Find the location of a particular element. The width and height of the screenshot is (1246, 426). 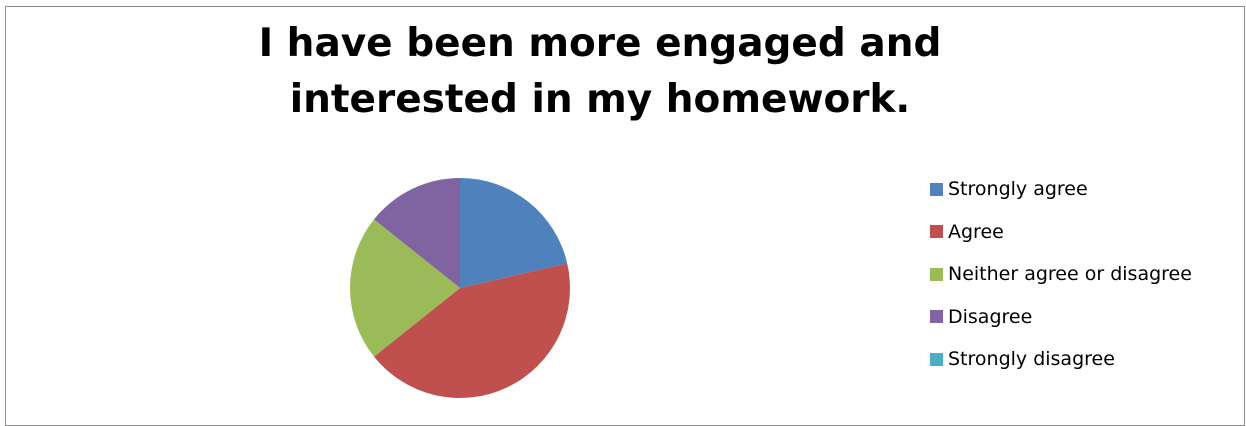

legend-item-neither-agree-or-disagree: Neither agree or disagree is located at coordinates (1061, 274).